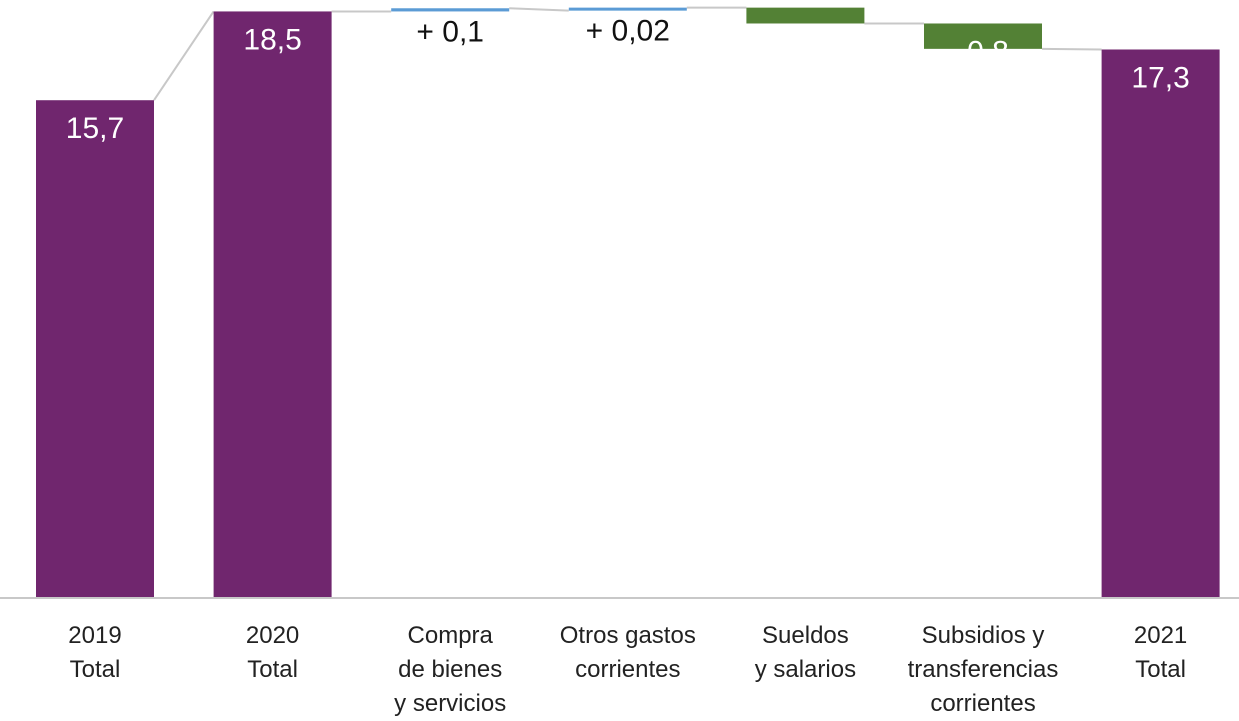  I want to click on category-label: Otros gastos corrientes, so click(628, 652).